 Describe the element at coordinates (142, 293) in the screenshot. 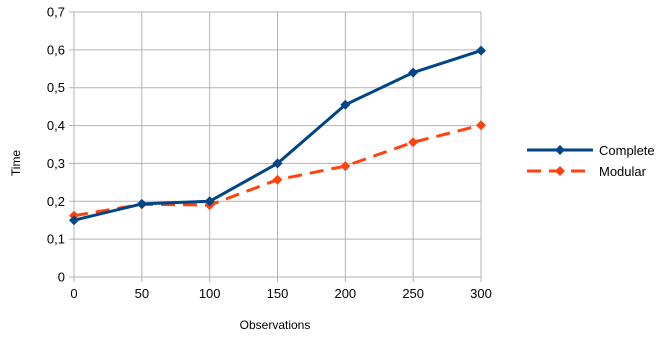

I see `x-tick-label: 50` at that location.